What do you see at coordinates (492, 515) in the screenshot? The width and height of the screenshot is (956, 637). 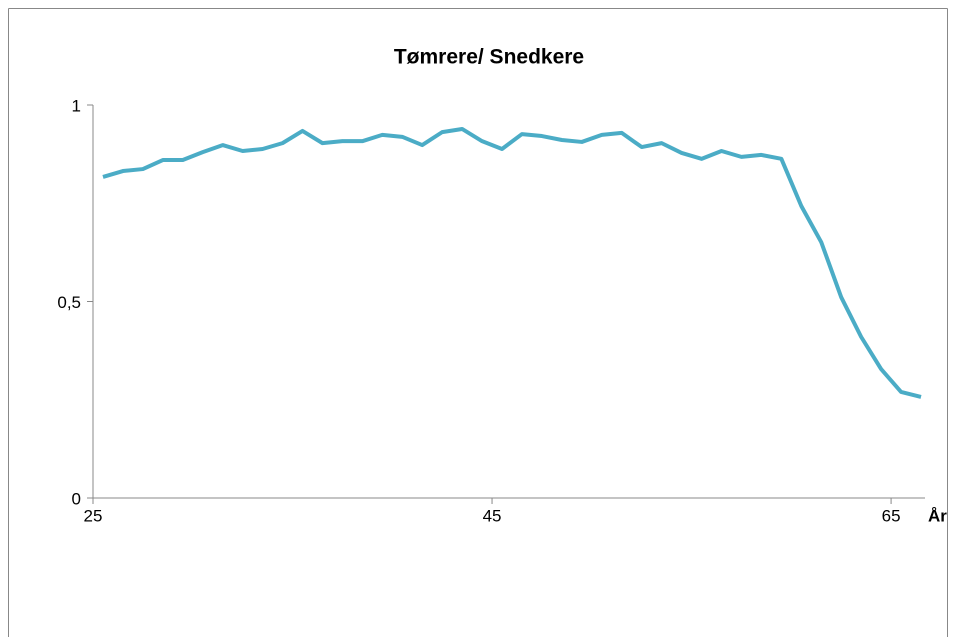 I see `x-tick-label: 45` at bounding box center [492, 515].